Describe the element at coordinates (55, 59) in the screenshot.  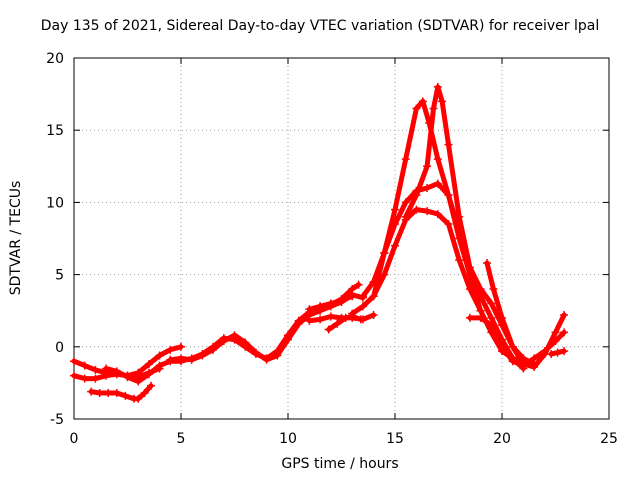
I see `y-tick-label: 20` at that location.